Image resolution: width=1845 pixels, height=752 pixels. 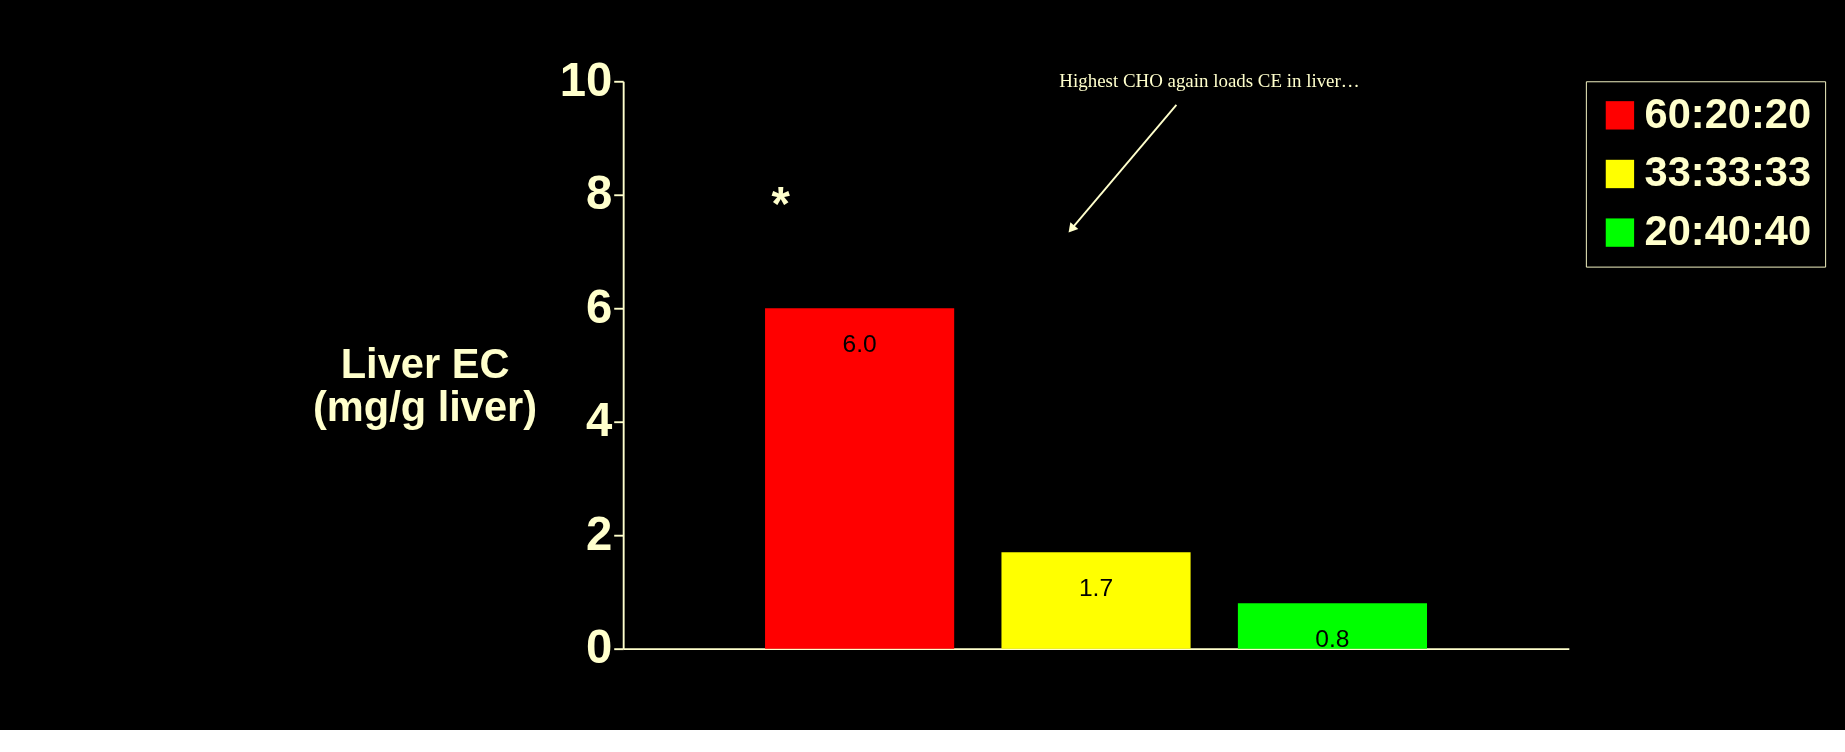 I want to click on legend-label: 20:40:40, so click(x=1728, y=230).